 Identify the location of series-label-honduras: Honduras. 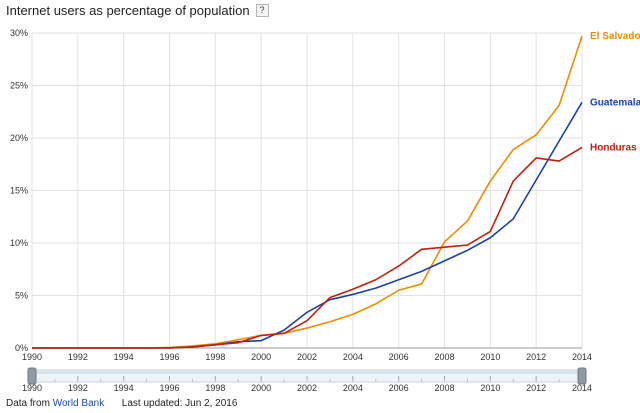
(613, 147).